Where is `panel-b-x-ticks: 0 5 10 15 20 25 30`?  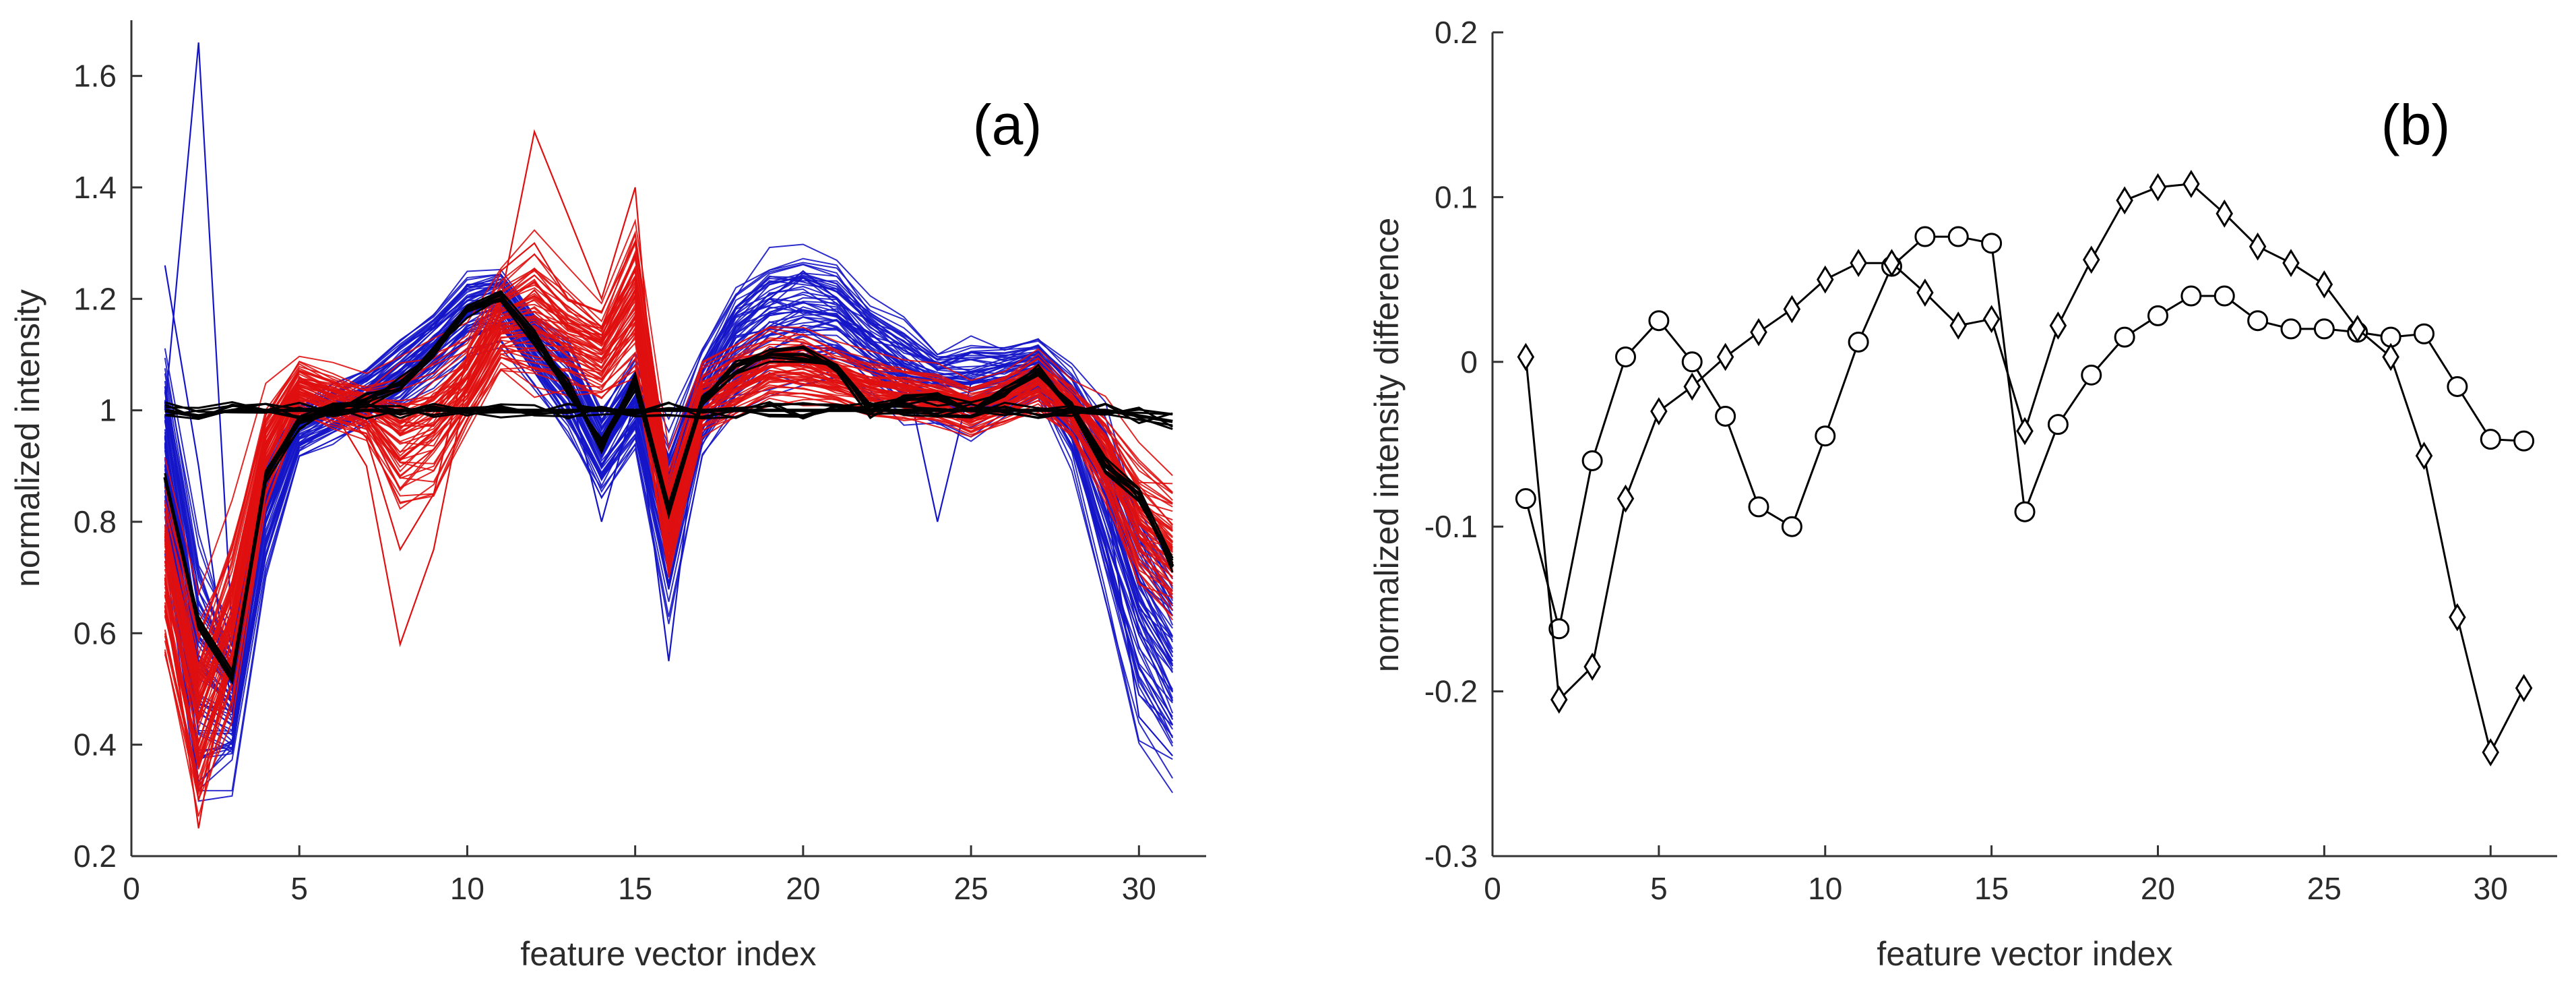
panel-b-x-ticks: 0 5 10 15 20 25 30 is located at coordinates (1996, 875).